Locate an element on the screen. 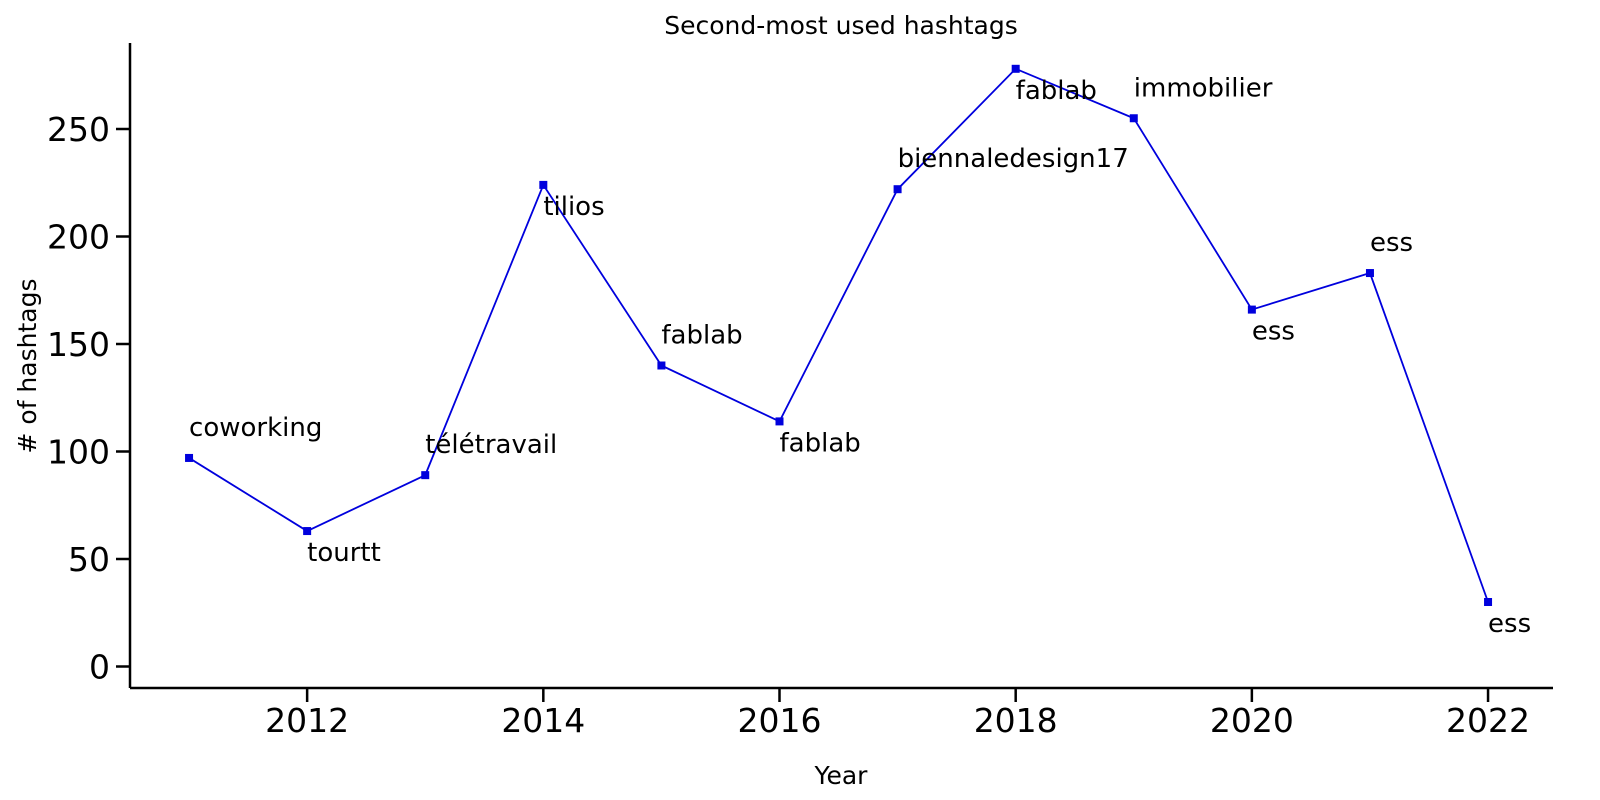 This screenshot has width=1600, height=800. y-tick-label: 150 is located at coordinates (78, 344).